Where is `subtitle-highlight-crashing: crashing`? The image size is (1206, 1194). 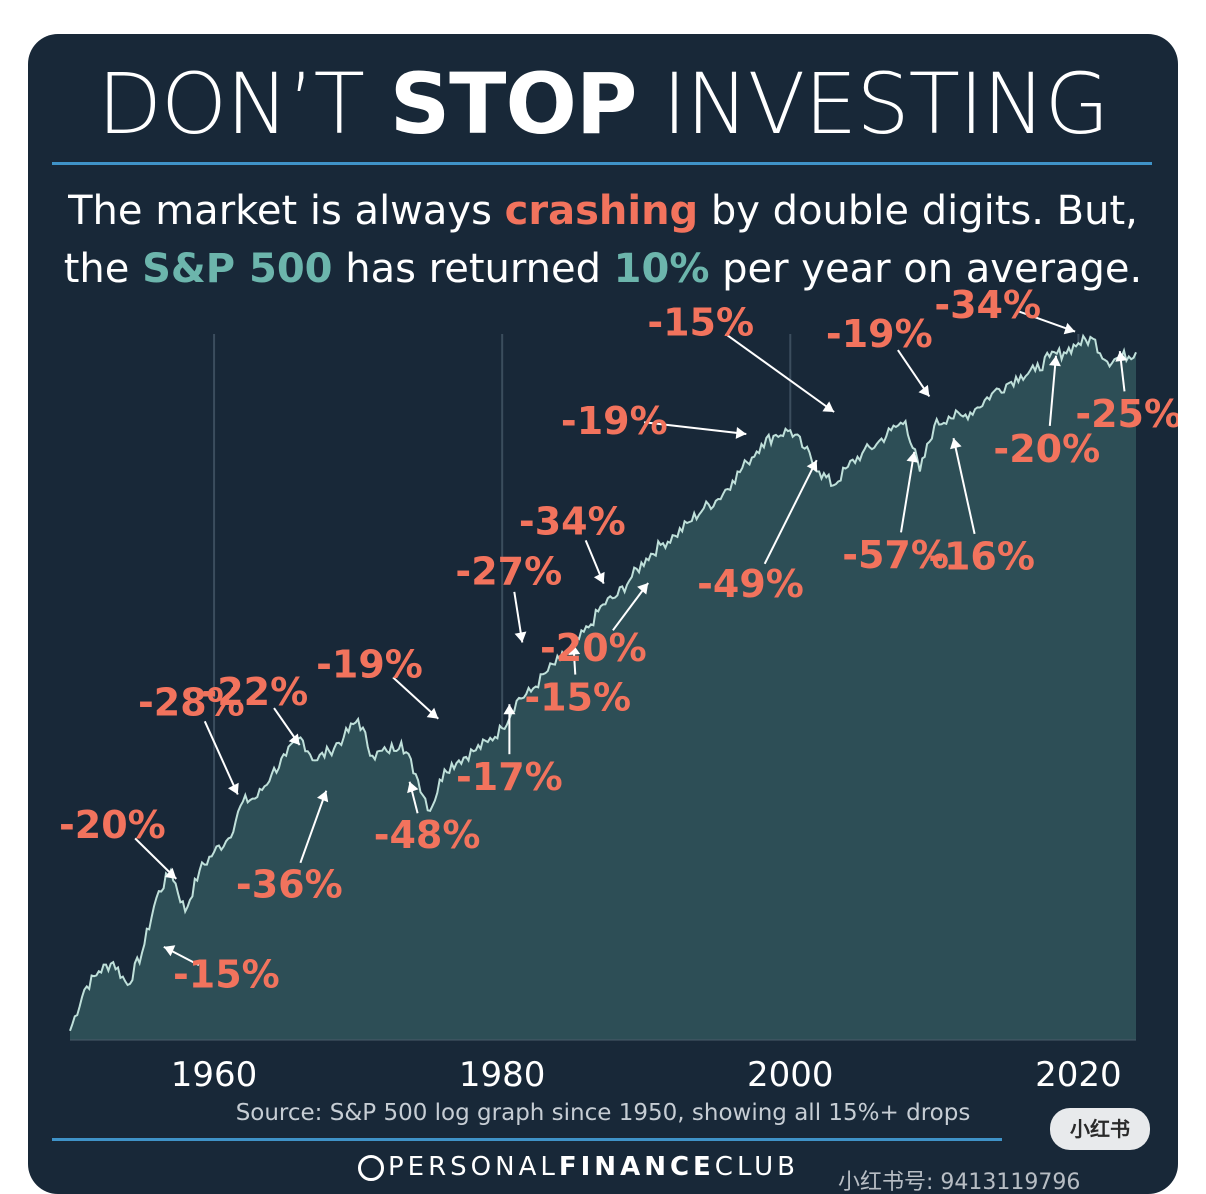
subtitle-highlight-crashing: crashing is located at coordinates (601, 211).